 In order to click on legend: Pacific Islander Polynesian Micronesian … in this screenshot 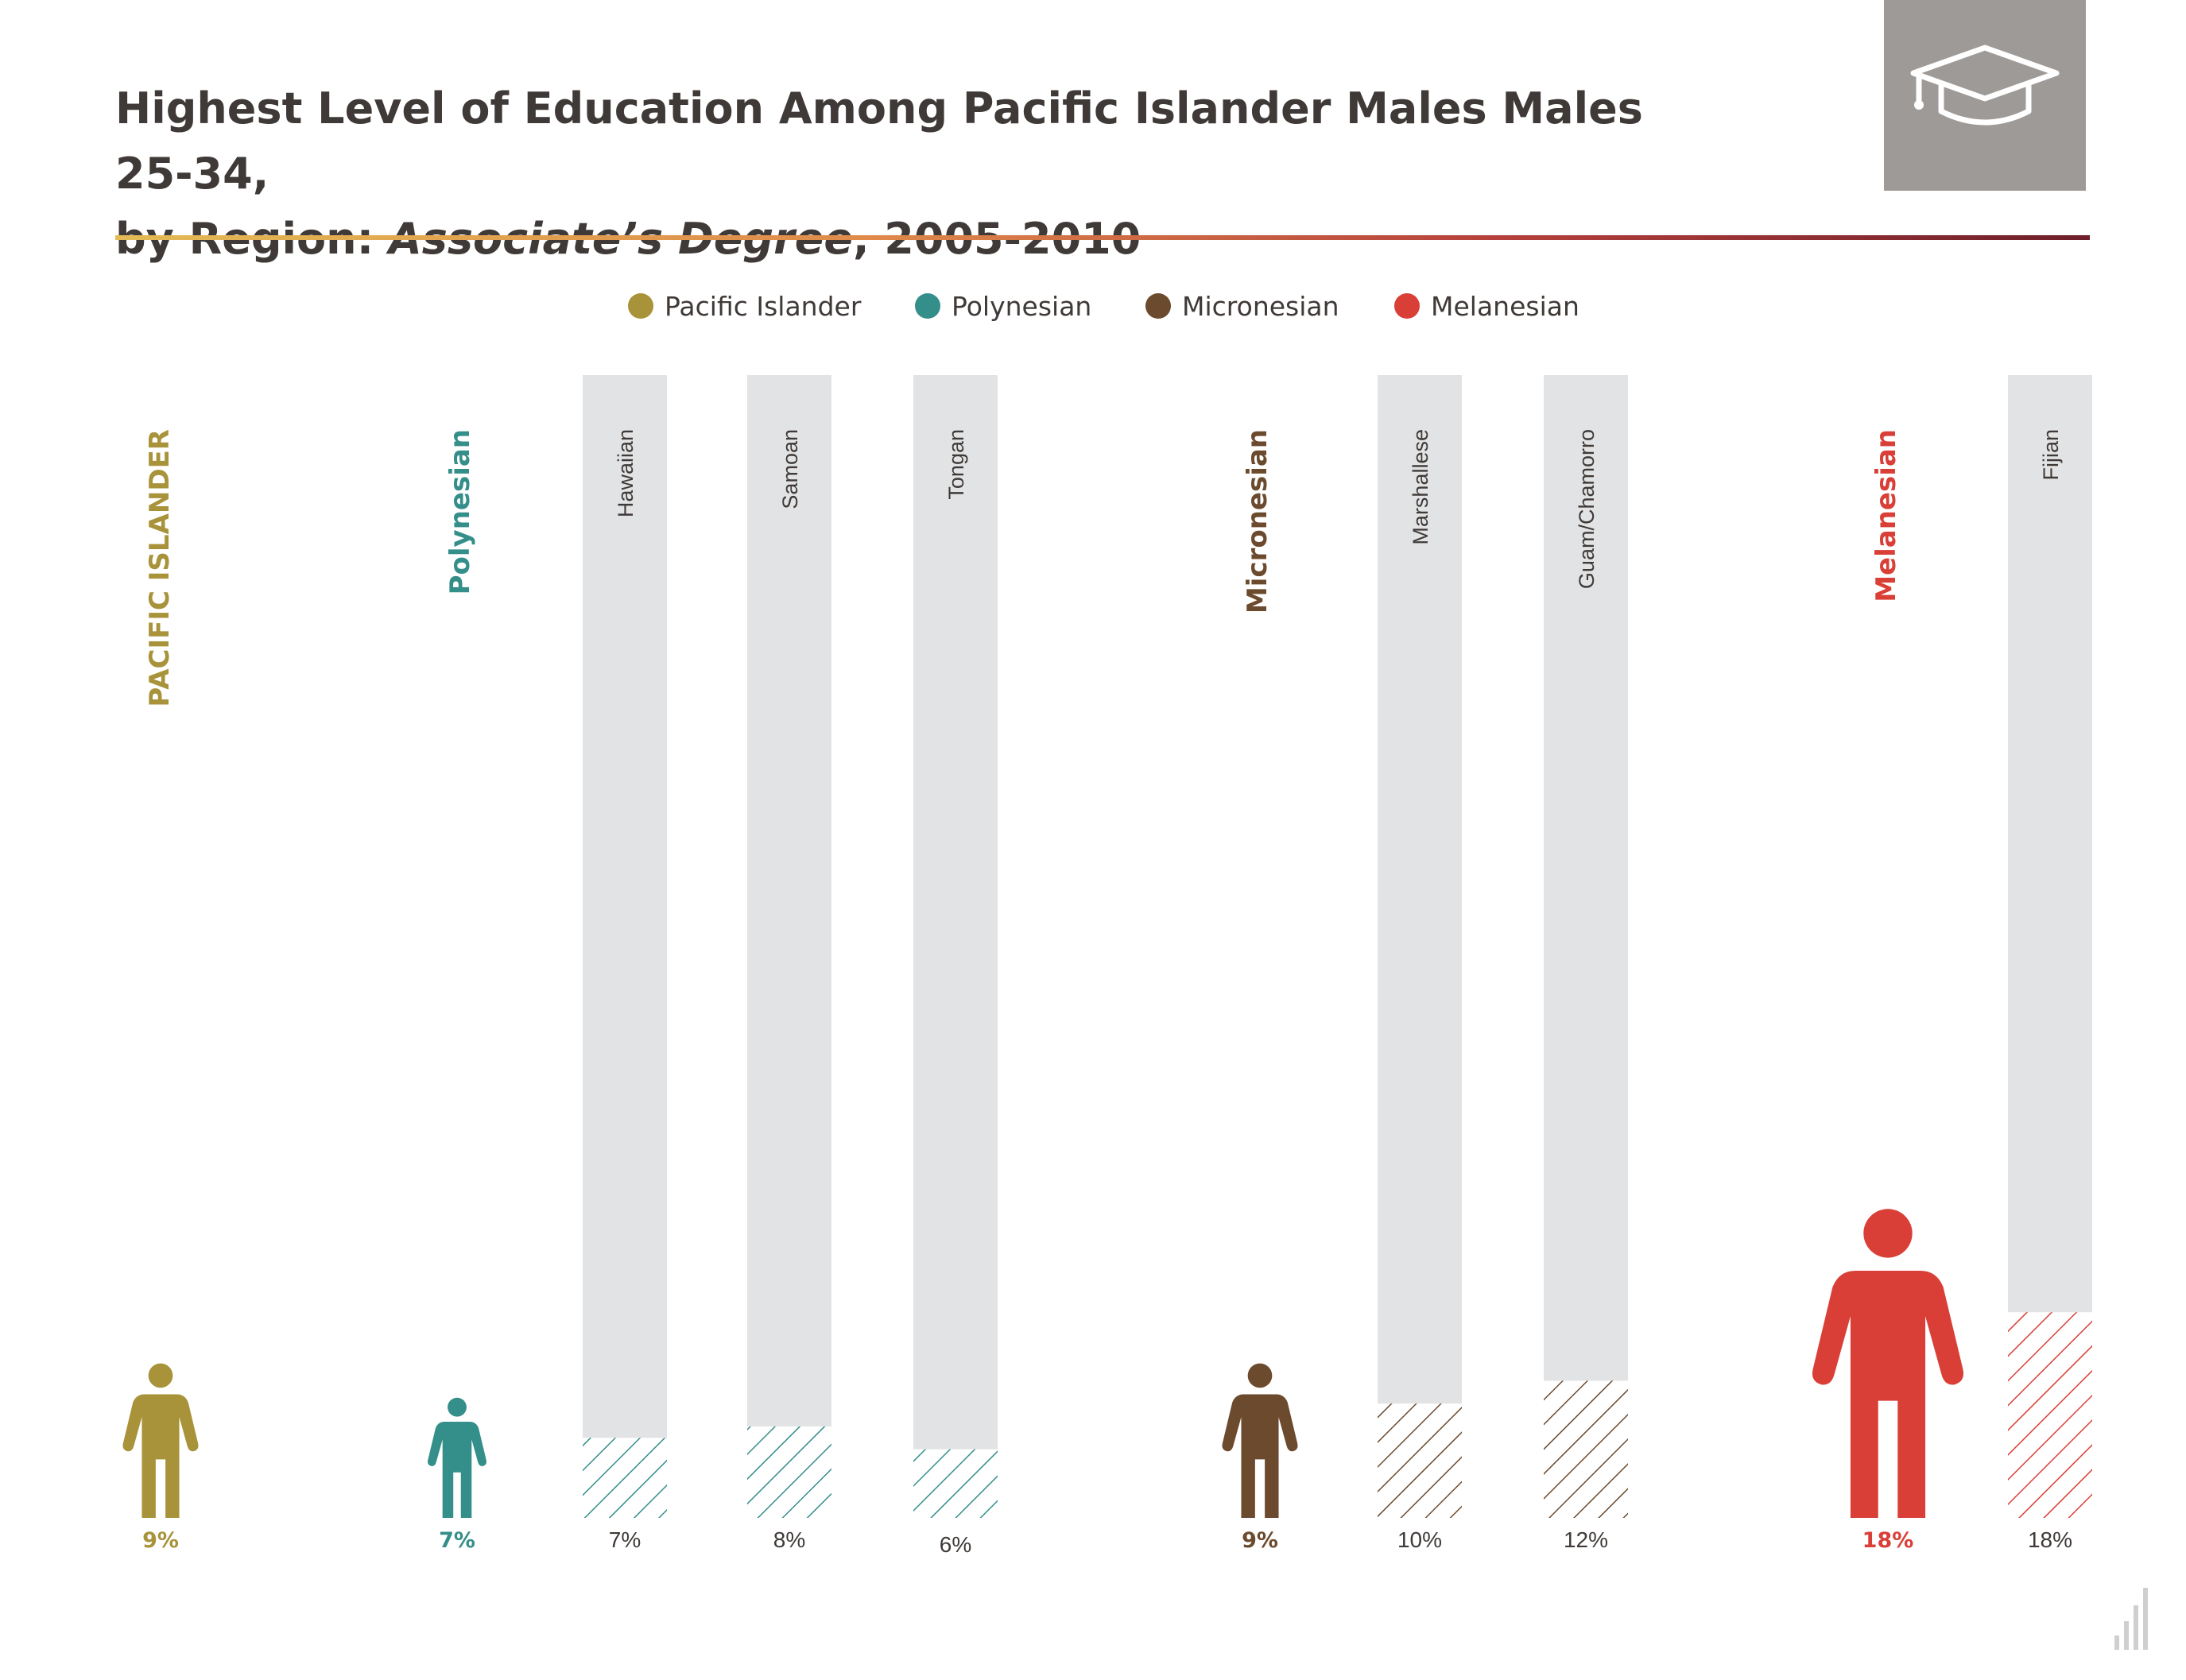, I will do `click(1093, 306)`.